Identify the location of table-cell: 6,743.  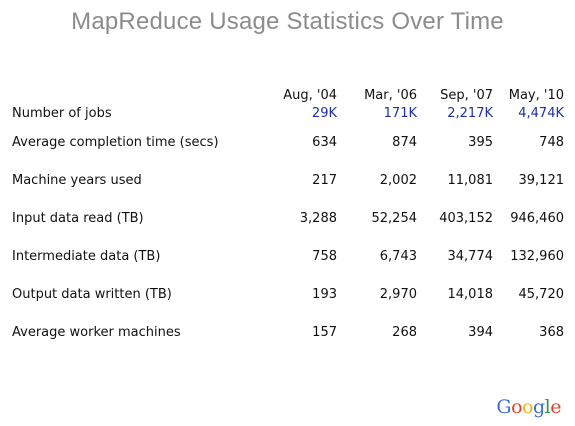
(398, 256).